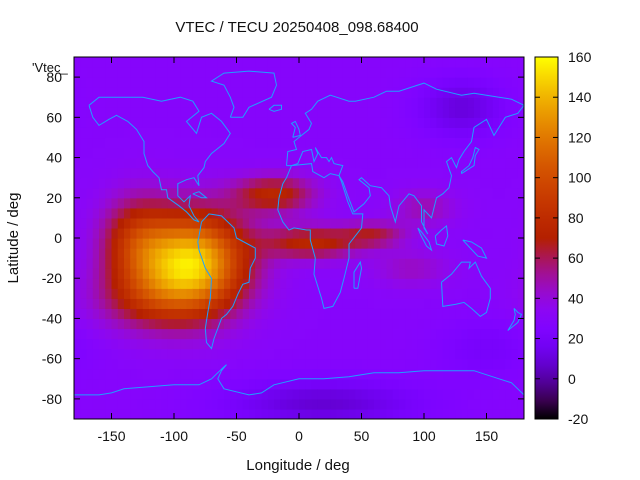 The width and height of the screenshot is (640, 480). I want to click on australia-coastline, so click(466, 289).